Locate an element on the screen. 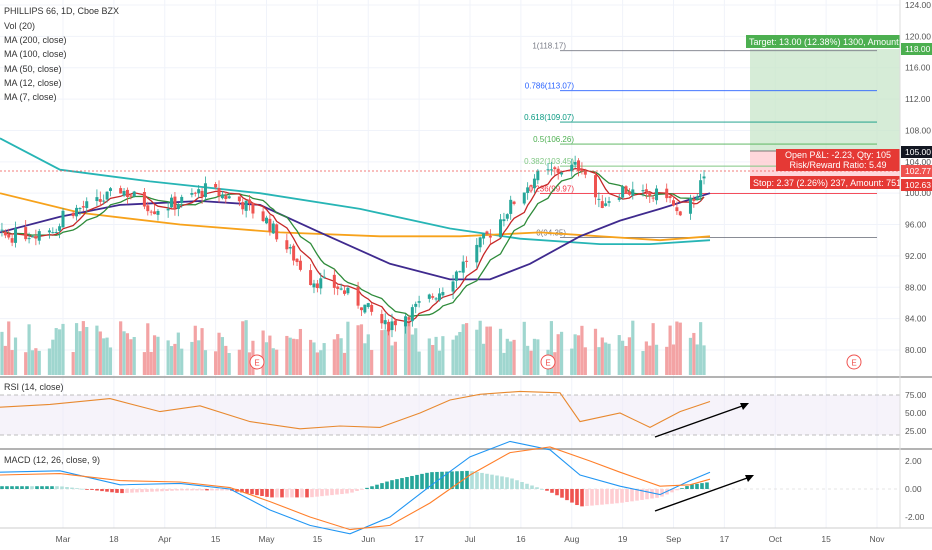  svg-text:Target: 13.00 (12.38%) 1300, A: Target: 13.00 (12.38%) 1300, Amount: 23 is located at coordinates (831, 42).